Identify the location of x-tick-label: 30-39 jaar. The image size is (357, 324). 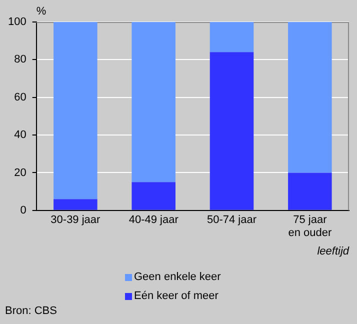
(75, 220).